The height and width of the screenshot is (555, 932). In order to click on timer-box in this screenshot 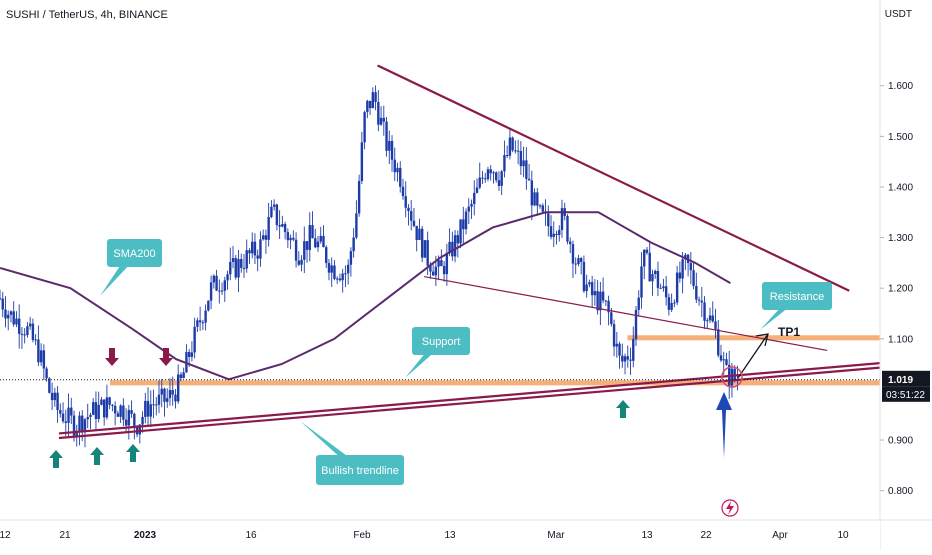, I will do `click(906, 394)`.